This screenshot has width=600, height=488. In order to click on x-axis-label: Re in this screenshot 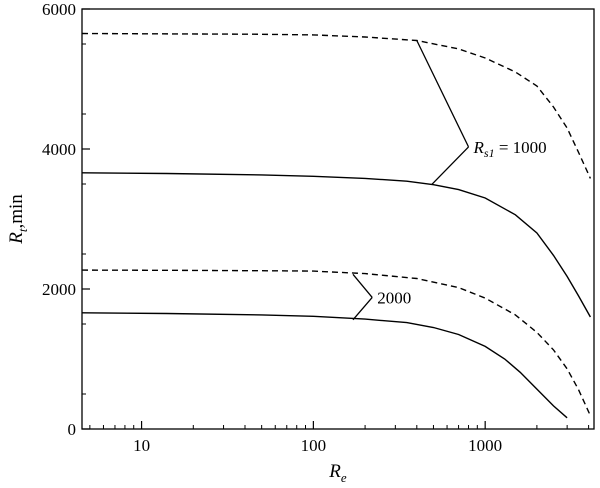, I will do `click(337, 473)`.